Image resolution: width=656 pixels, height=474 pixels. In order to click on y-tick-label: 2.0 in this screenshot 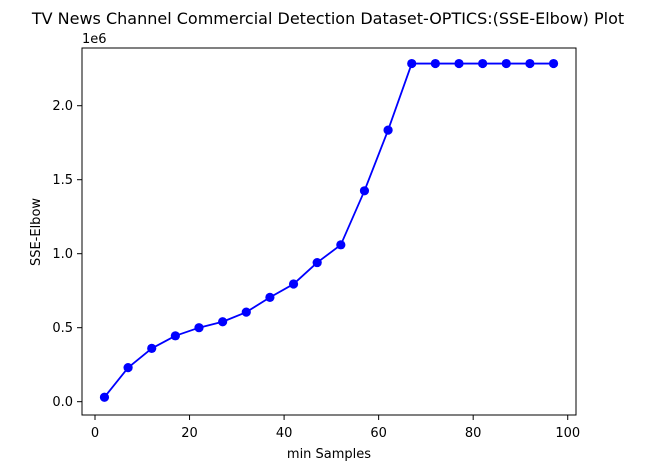, I will do `click(62, 106)`.